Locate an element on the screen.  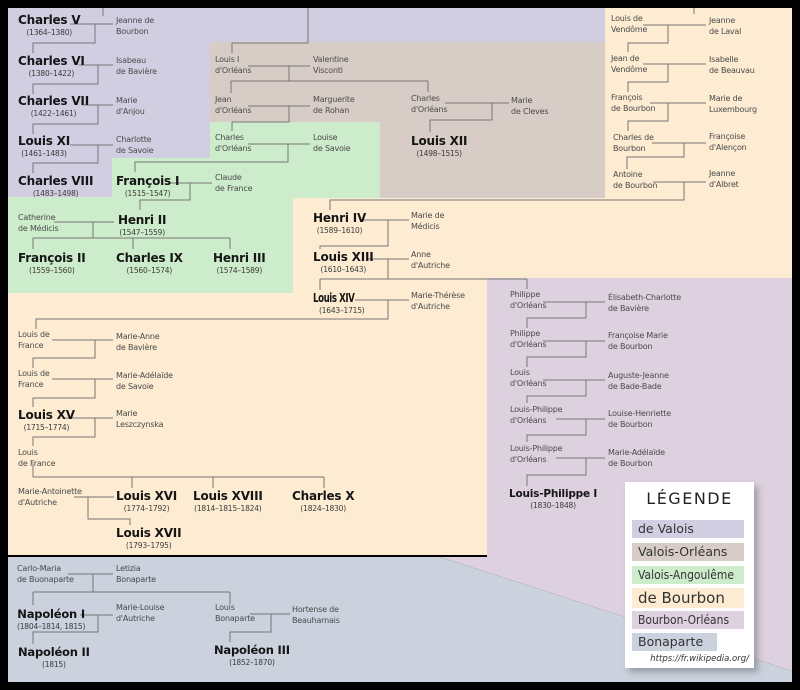
person-louis-bonaparte: Louis Bonaparte is located at coordinates (235, 613).